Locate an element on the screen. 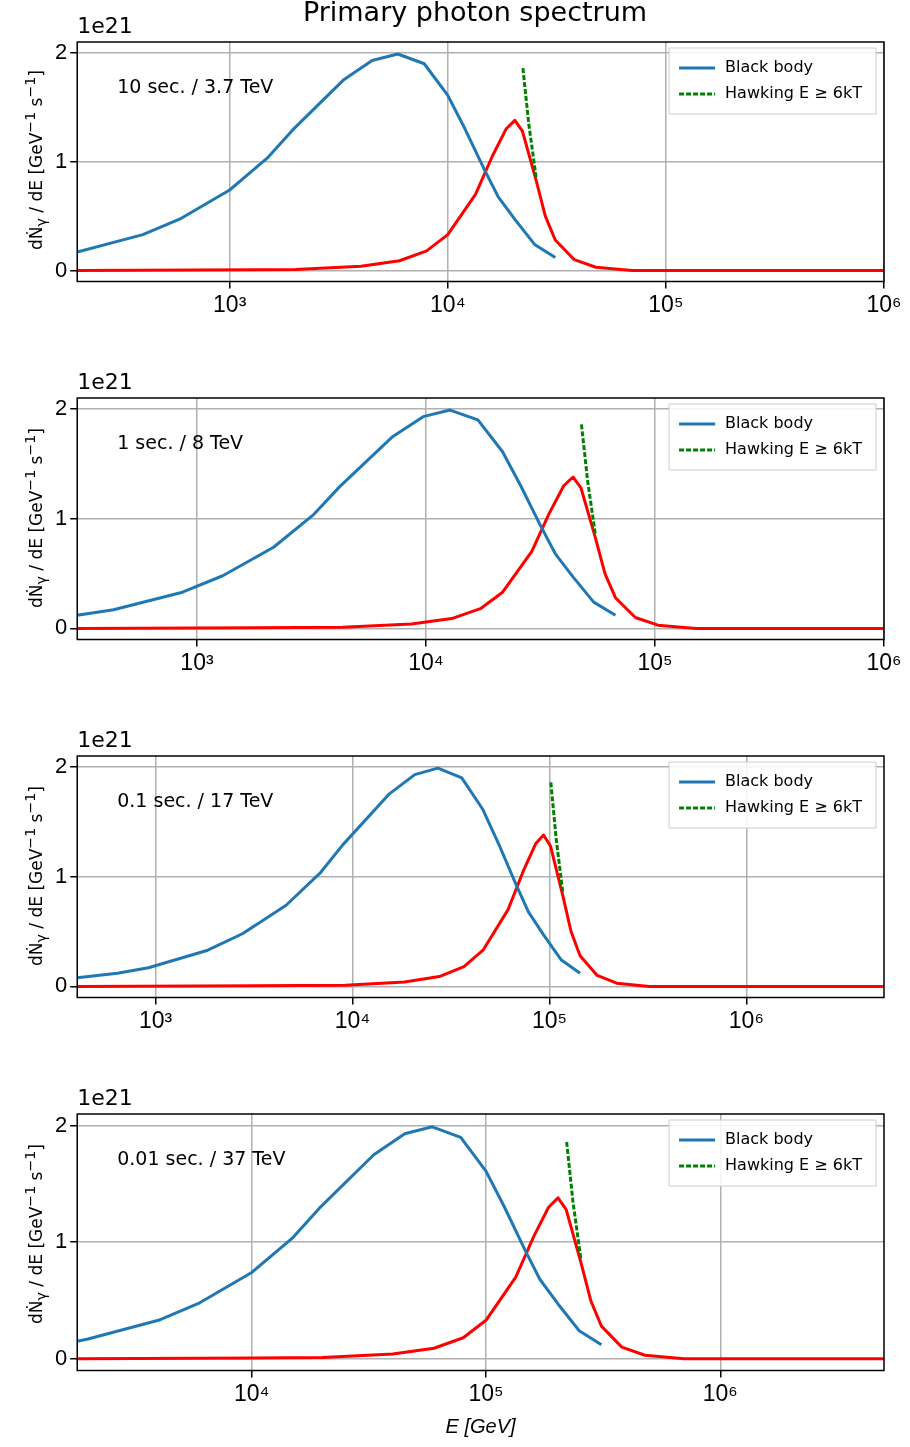  annotation: 0.01 sec. / 37 TeV is located at coordinates (201, 1157).